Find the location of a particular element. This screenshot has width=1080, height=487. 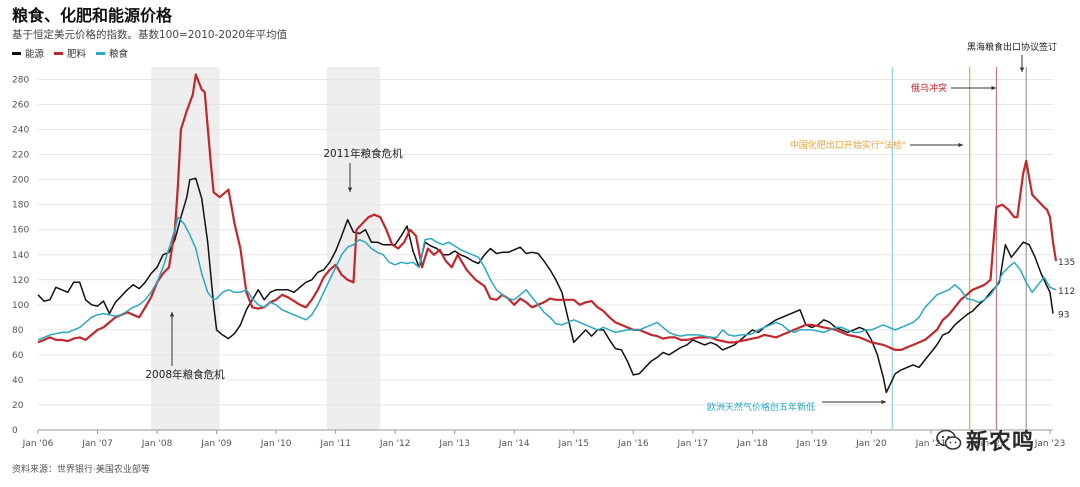

end-label-food: 112 is located at coordinates (1066, 292).